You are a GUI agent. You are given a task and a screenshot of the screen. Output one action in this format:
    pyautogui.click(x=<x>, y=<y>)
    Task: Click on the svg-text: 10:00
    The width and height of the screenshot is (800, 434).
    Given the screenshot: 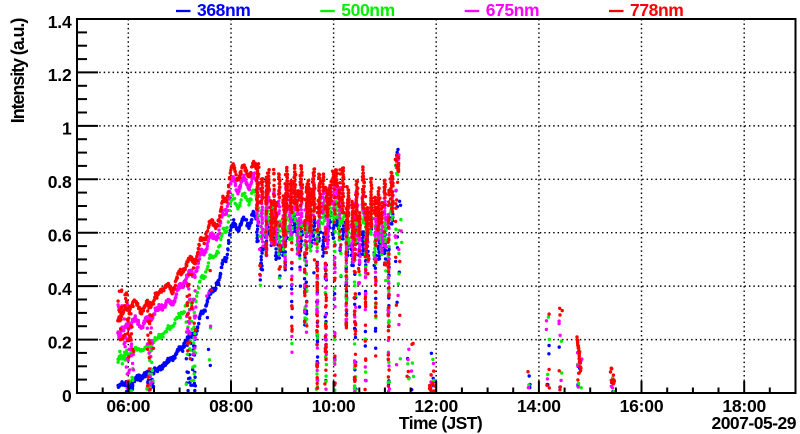 What is the action you would take?
    pyautogui.click(x=334, y=406)
    